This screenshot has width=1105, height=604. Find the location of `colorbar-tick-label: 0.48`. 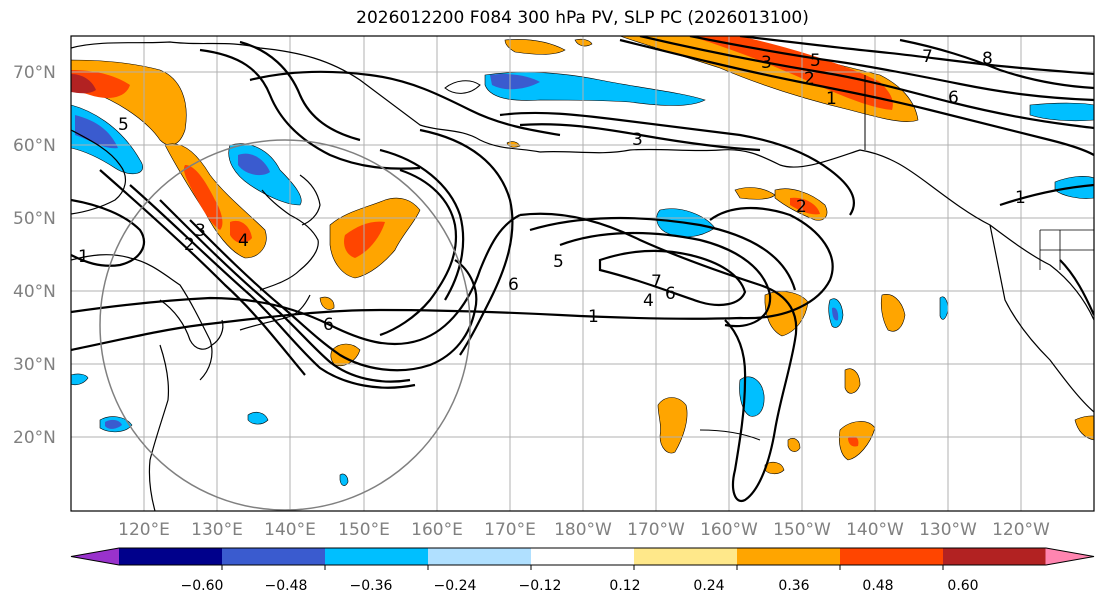

colorbar-tick-label: 0.48 is located at coordinates (877, 586).